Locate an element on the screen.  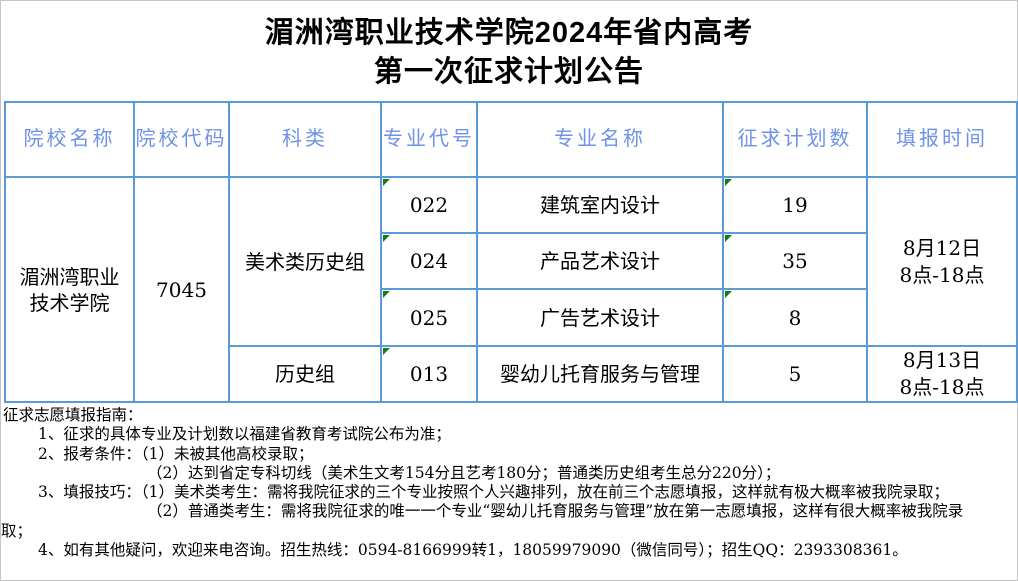
cell-major-code: 013 is located at coordinates (429, 374).